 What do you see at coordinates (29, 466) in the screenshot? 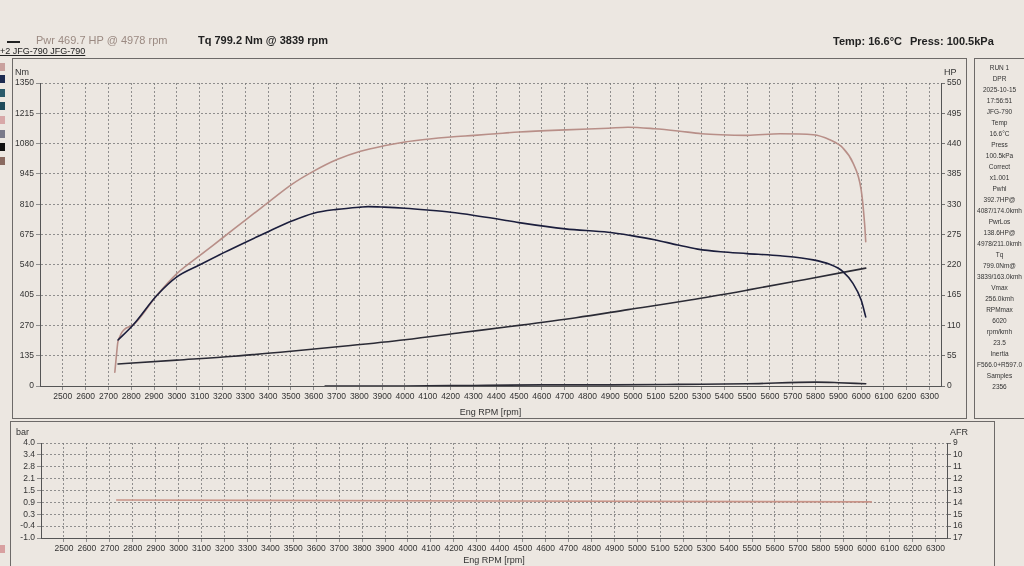
I see `y-tick-label: 2.8` at bounding box center [29, 466].